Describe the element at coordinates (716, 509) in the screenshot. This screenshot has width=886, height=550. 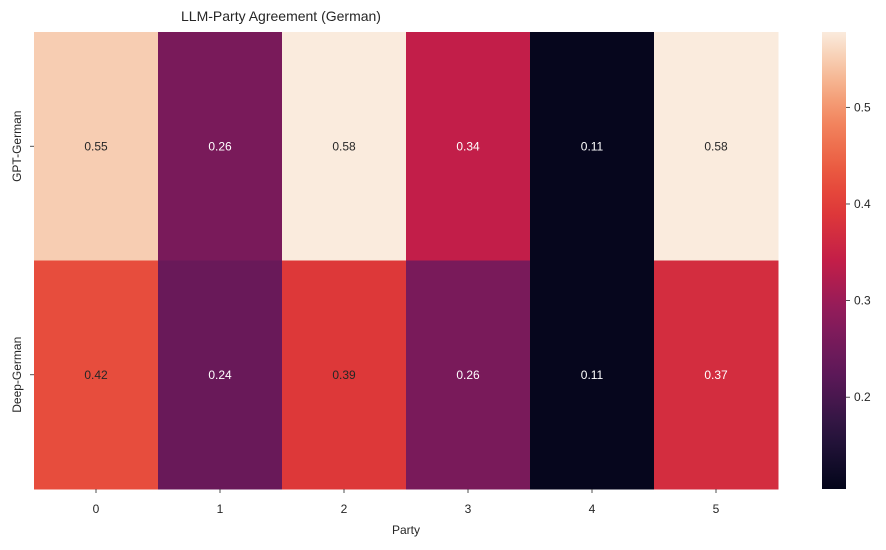
I see `x-tick-label: 5` at that location.